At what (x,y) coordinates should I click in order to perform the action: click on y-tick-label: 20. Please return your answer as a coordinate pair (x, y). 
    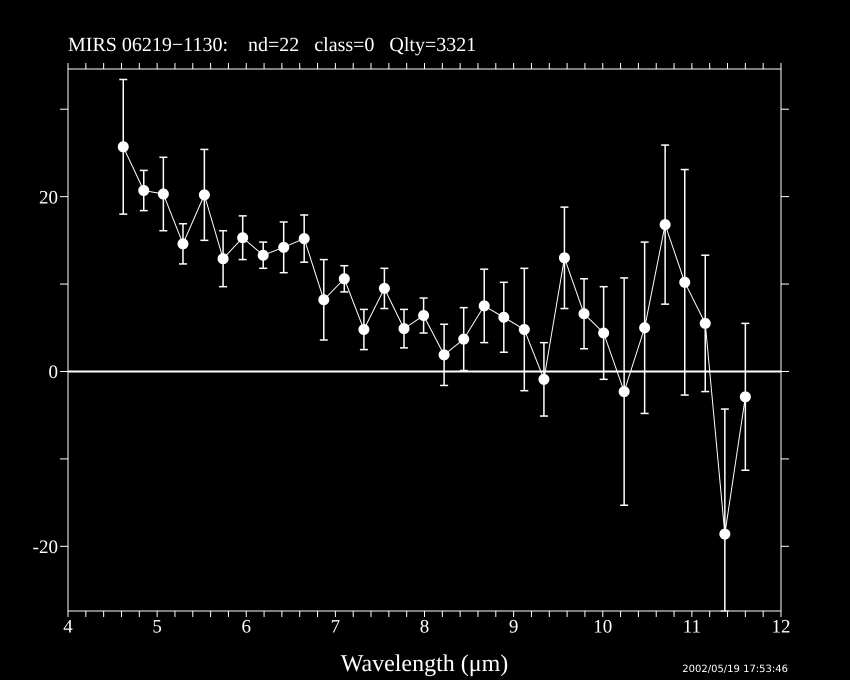
    Looking at the image, I should click on (48, 197).